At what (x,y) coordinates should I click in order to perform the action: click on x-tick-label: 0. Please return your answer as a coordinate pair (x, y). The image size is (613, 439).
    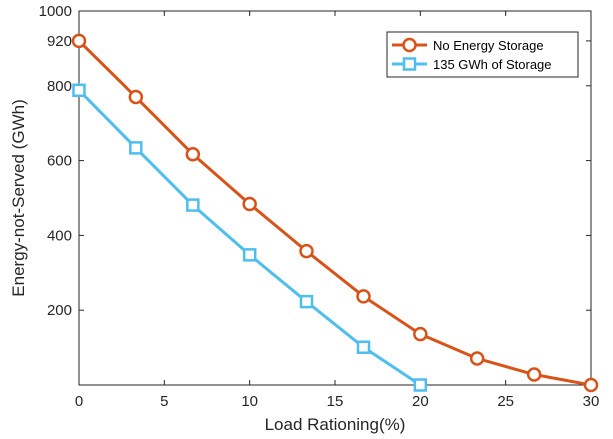
    Looking at the image, I should click on (79, 401).